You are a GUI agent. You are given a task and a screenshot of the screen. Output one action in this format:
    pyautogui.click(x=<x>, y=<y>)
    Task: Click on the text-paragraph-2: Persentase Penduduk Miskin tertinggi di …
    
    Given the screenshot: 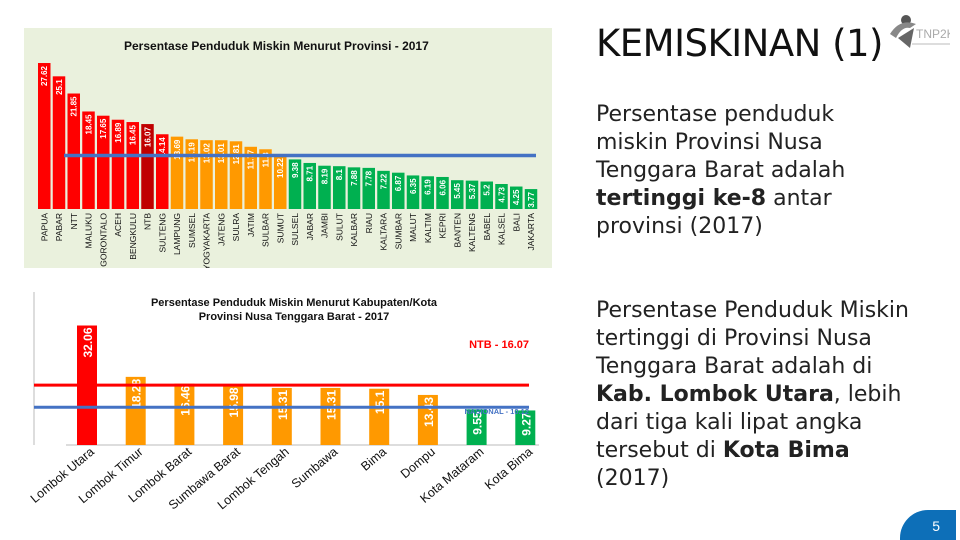 What is the action you would take?
    pyautogui.click(x=752, y=394)
    